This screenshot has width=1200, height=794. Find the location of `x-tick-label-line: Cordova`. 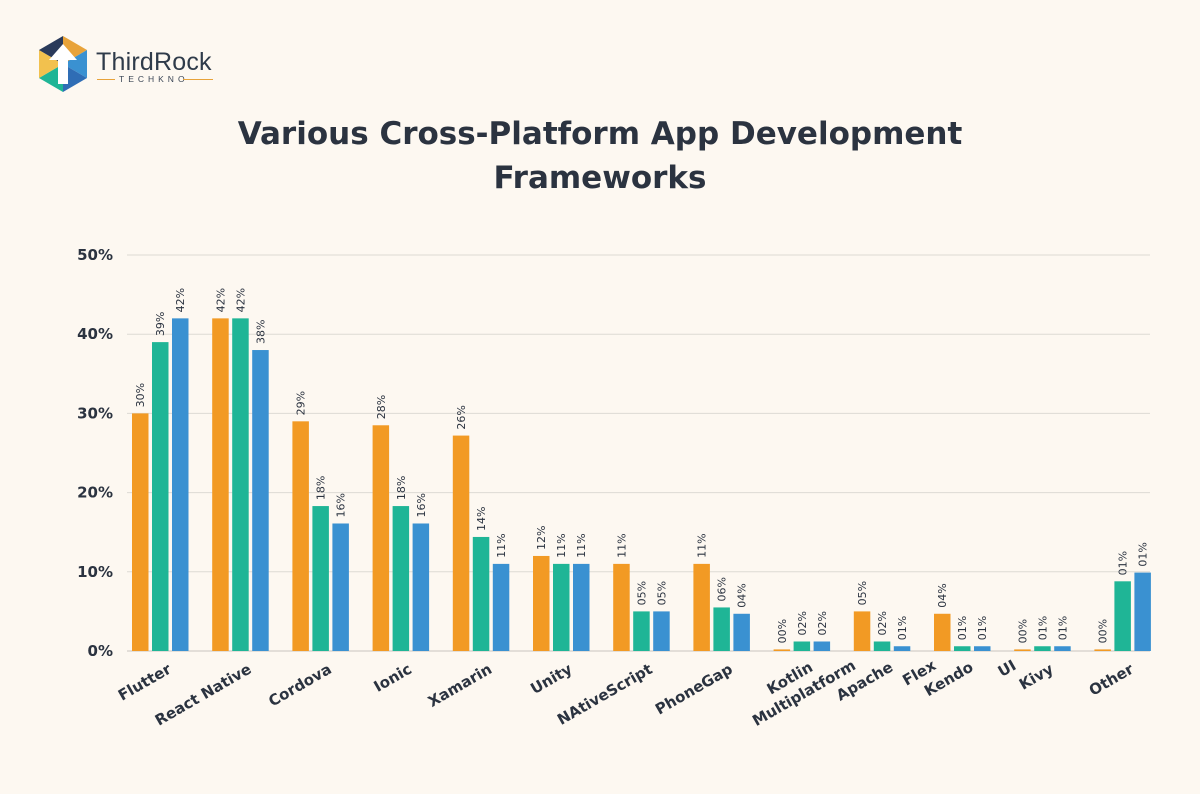

x-tick-label-line: Cordova is located at coordinates (299, 685).